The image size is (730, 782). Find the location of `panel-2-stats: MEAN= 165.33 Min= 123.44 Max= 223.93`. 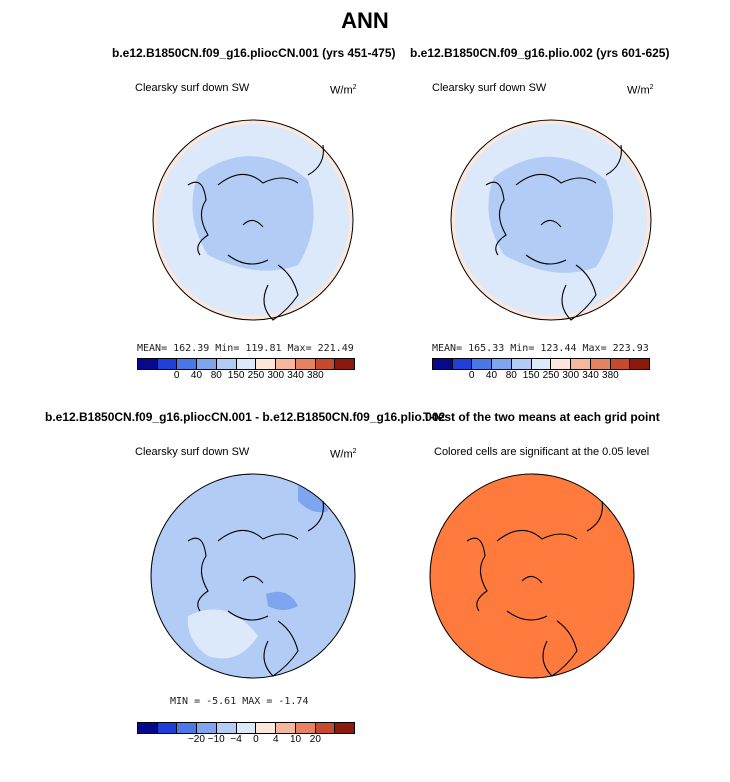

panel-2-stats: MEAN= 165.33 Min= 123.44 Max= 223.93 is located at coordinates (540, 348).